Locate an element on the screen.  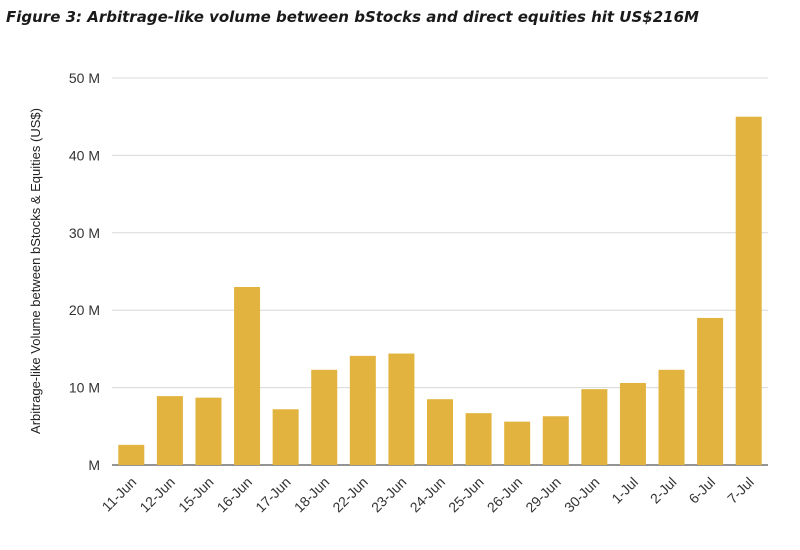
x-tick-label: 1-Jul is located at coordinates (624, 490).